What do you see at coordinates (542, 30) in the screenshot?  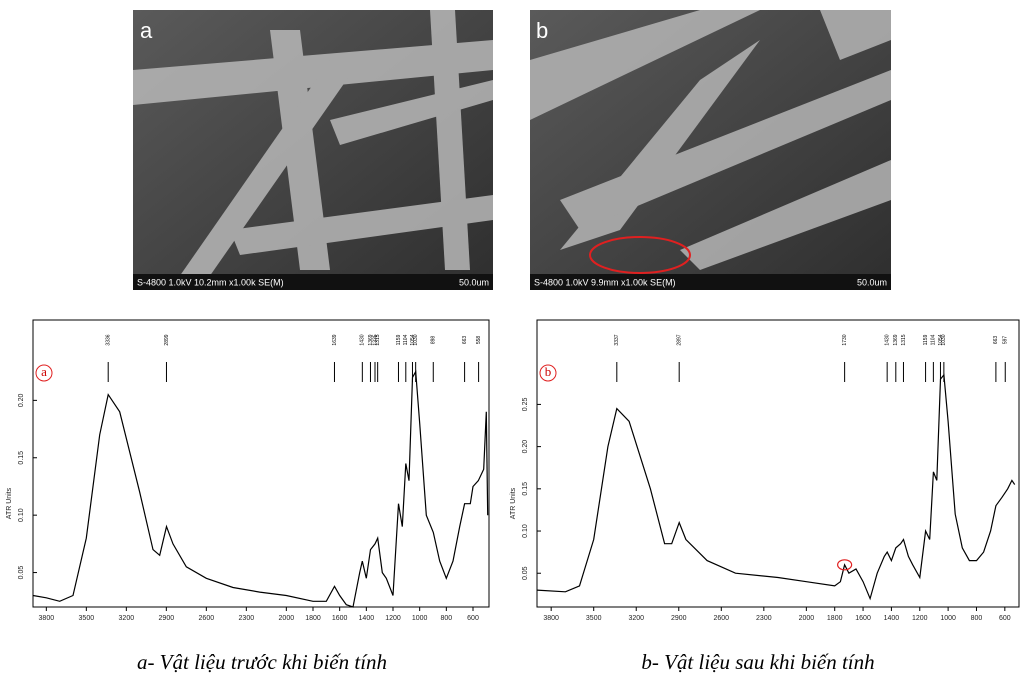 I see `sem-label: b` at bounding box center [542, 30].